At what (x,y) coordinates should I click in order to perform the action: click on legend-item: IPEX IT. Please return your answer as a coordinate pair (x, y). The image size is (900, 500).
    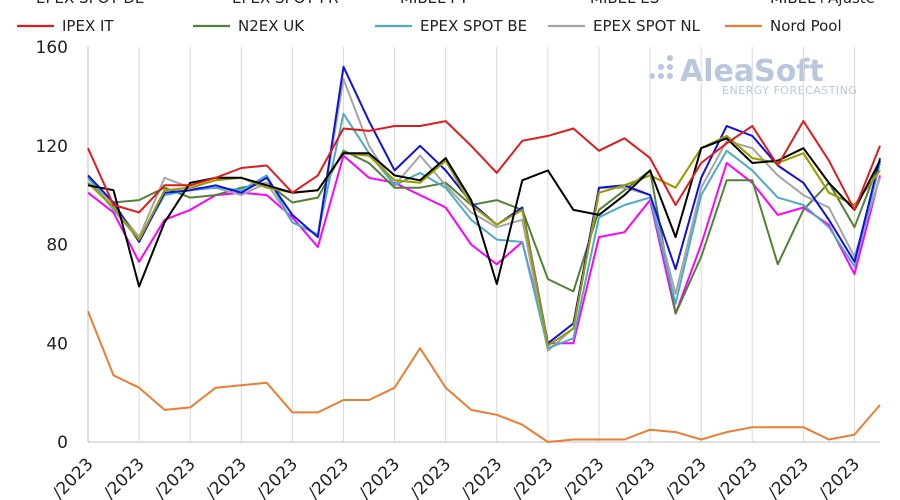
    Looking at the image, I should click on (65, 26).